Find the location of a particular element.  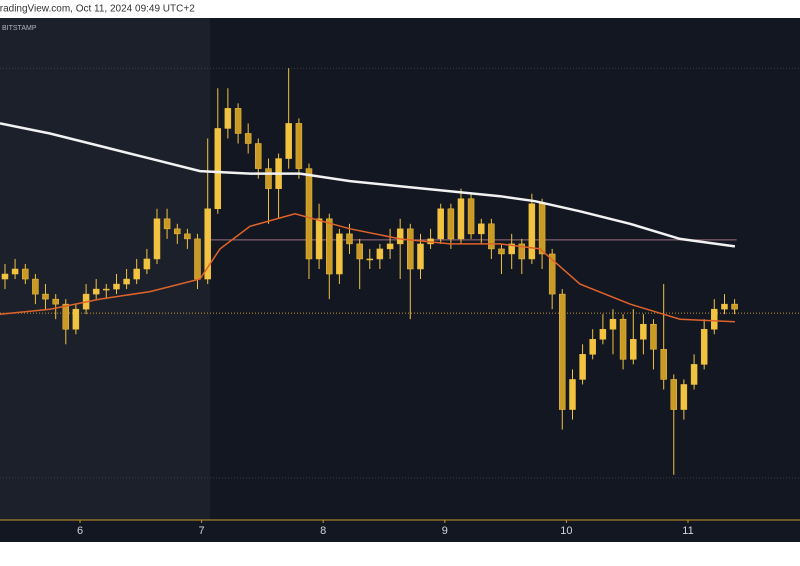

x-tick-label: 9 is located at coordinates (445, 531).